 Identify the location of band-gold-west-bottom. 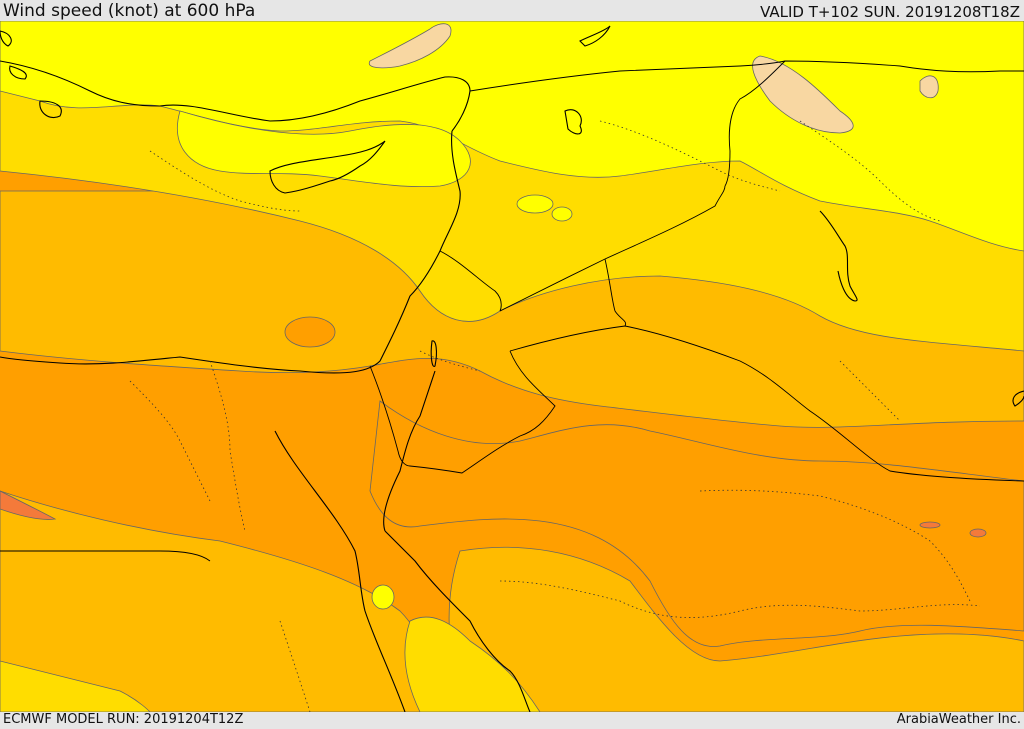
(75, 686).